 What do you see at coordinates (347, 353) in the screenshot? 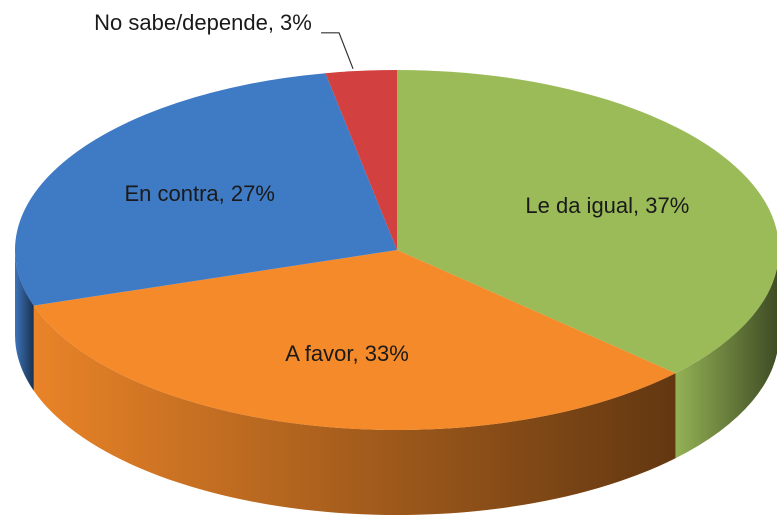
I see `data-label: A favor, 33%` at bounding box center [347, 353].